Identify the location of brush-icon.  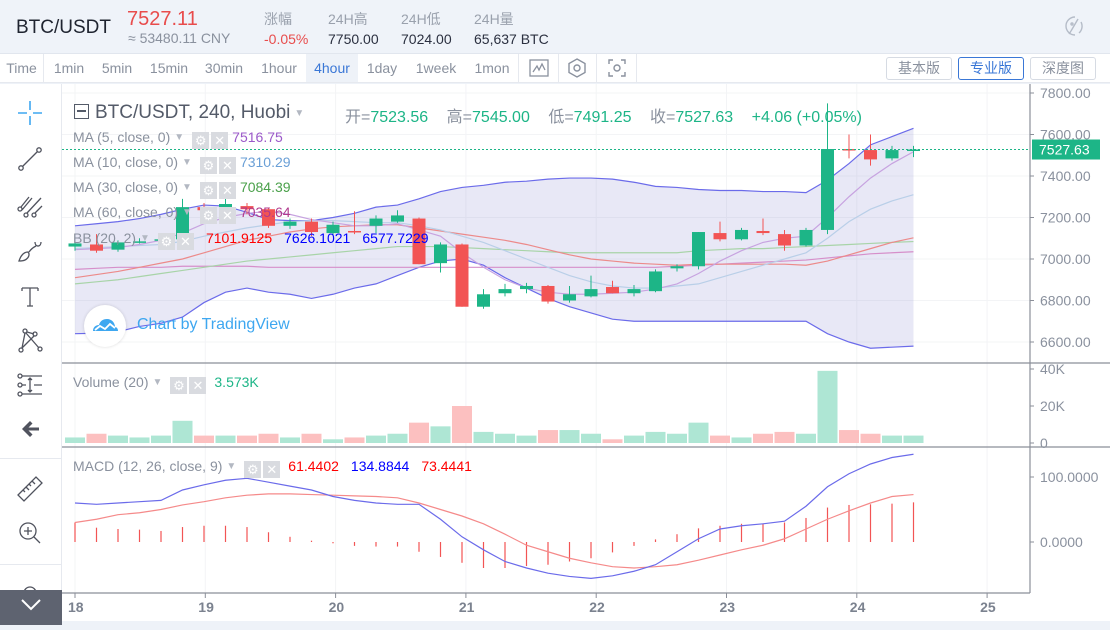
(30, 251).